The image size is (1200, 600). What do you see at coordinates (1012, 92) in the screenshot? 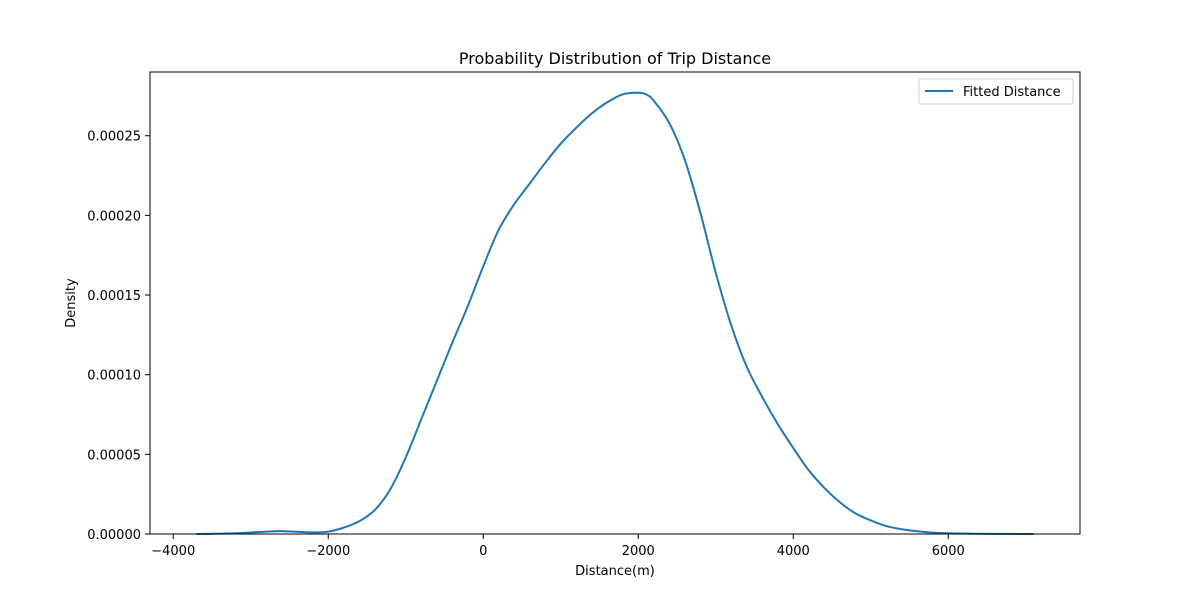
I see `legend-label-fitted-distance: Fitted Distance` at bounding box center [1012, 92].